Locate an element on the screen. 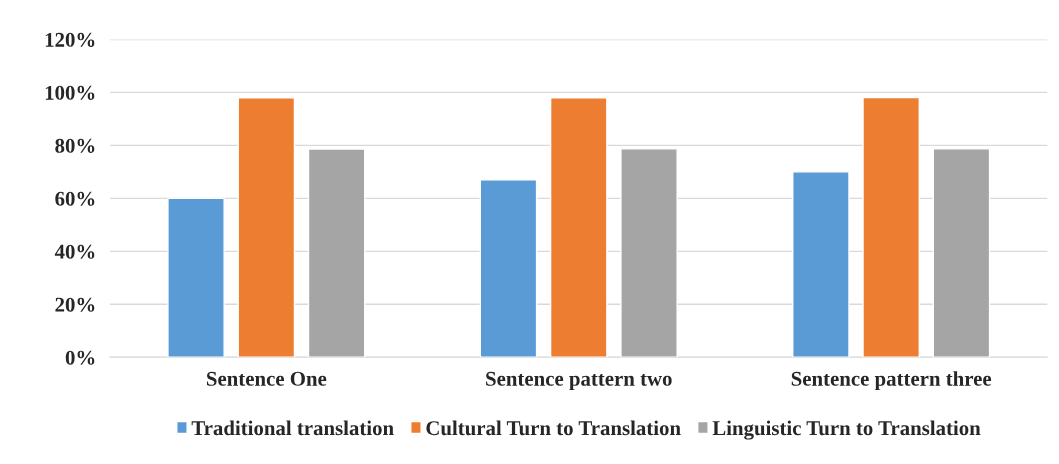  legend-label: Linguistic Turn to Translation is located at coordinates (846, 430).